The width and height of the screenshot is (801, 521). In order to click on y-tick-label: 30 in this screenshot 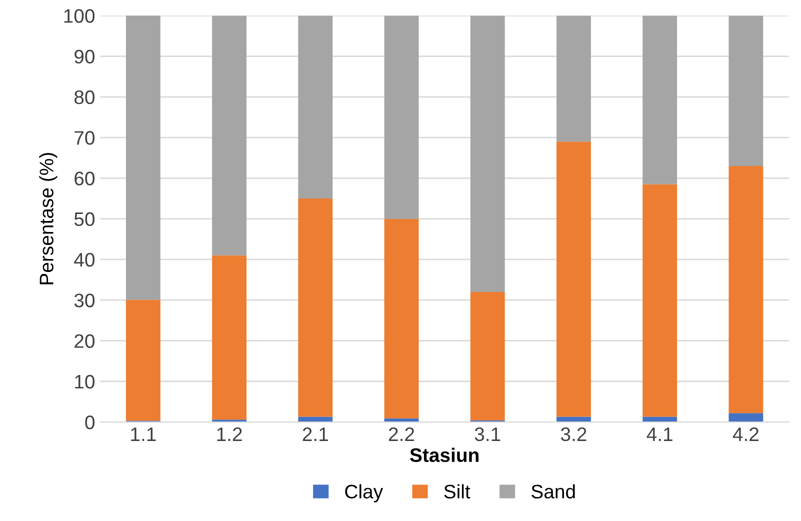, I will do `click(84, 301)`.